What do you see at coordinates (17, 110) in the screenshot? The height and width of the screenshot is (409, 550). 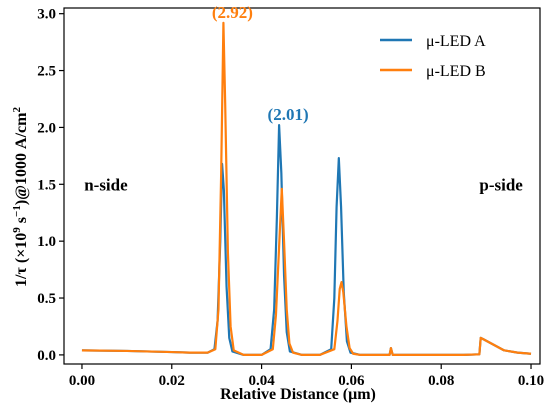 I see `y-label-sup-3: 2` at bounding box center [17, 110].